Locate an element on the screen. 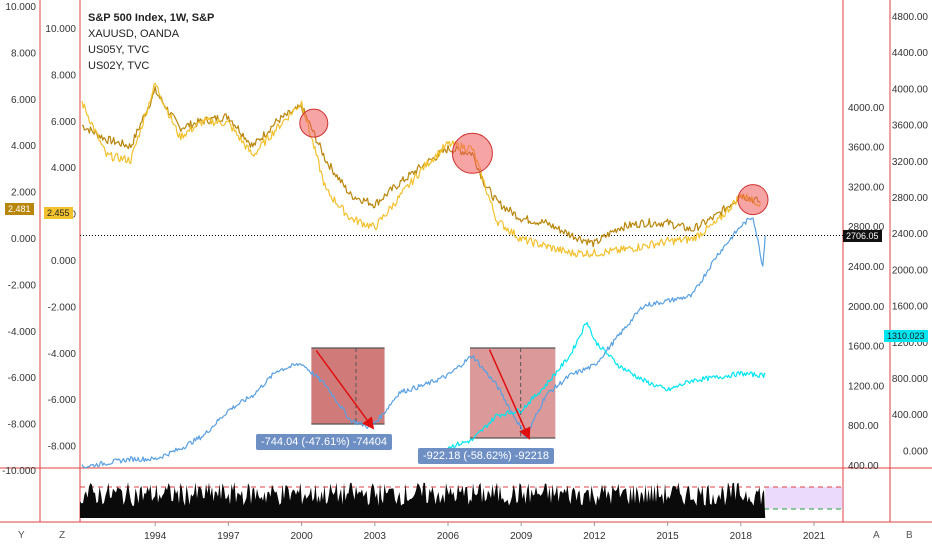  right-inner-tick-9: 400.00 is located at coordinates (863, 466).